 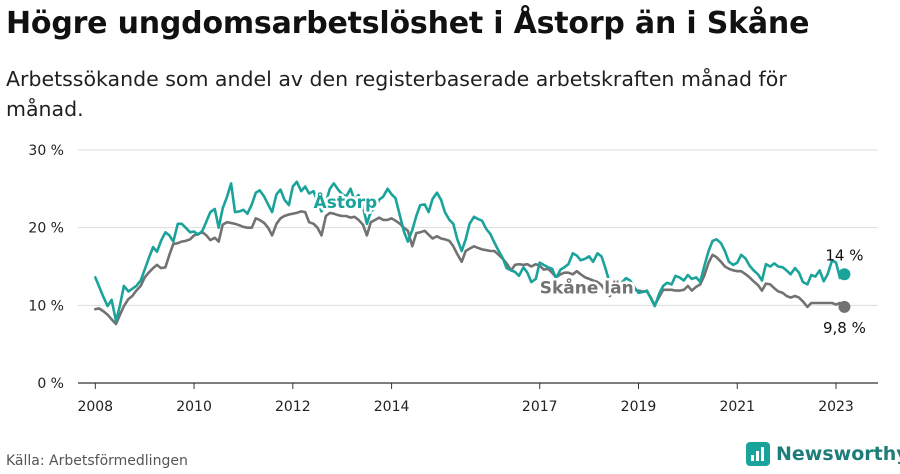 I want to click on end-point-skane, so click(x=844, y=306).